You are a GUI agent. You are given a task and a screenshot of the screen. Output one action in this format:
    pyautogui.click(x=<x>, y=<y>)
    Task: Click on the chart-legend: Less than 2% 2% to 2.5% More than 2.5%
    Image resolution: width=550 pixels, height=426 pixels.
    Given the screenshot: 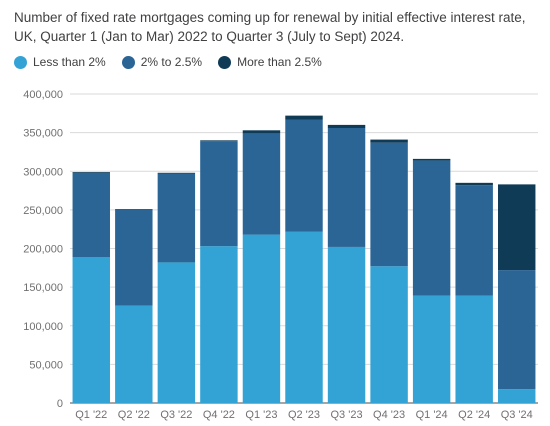 What is the action you would take?
    pyautogui.click(x=168, y=62)
    